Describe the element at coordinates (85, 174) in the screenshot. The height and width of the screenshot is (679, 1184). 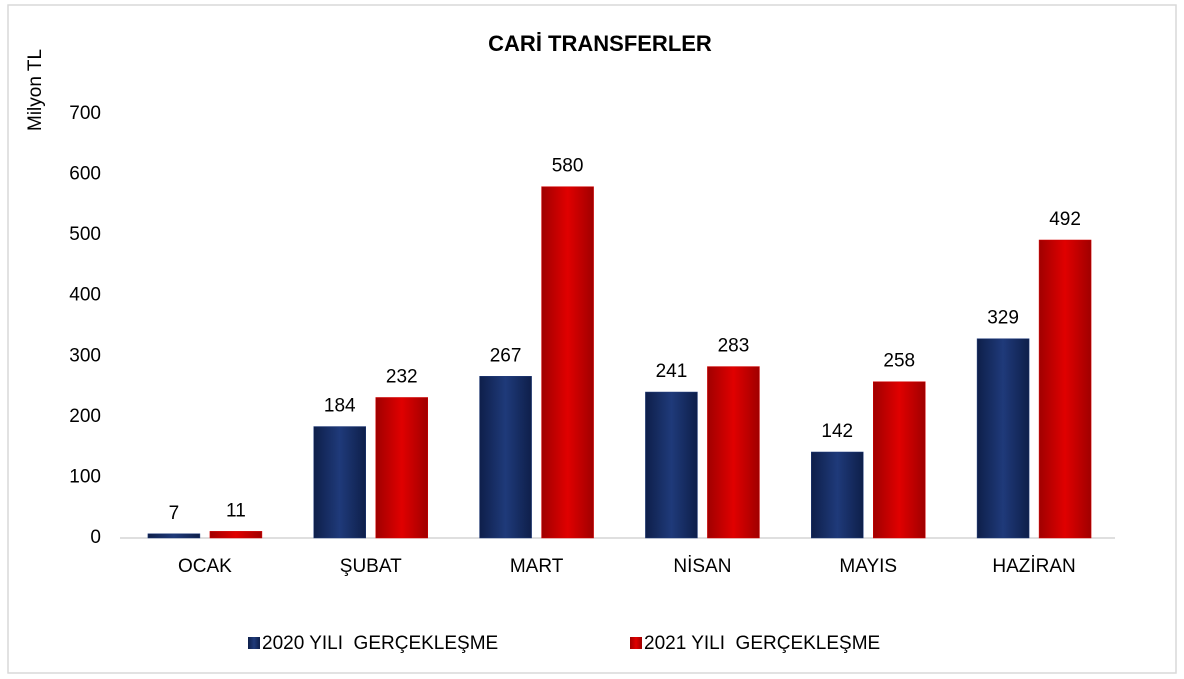
I see `y-tick-label: 600` at that location.